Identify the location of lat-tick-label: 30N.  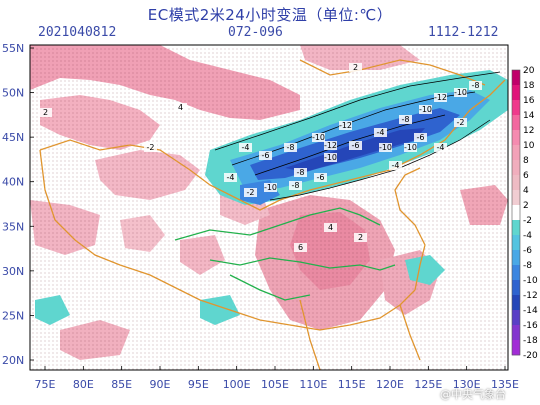
(13, 271).